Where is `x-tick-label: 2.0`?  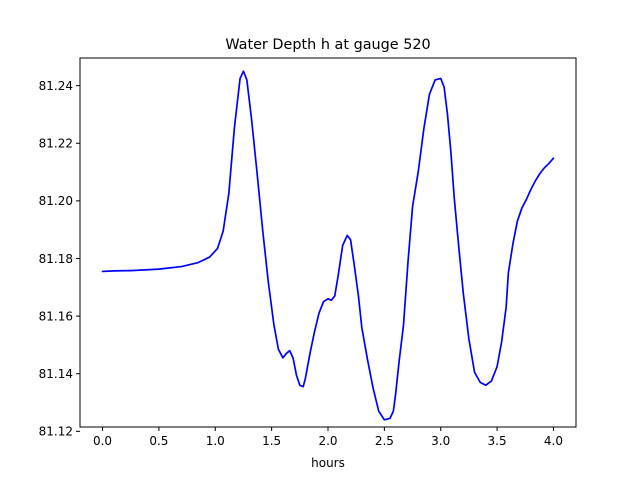
x-tick-label: 2.0 is located at coordinates (327, 441).